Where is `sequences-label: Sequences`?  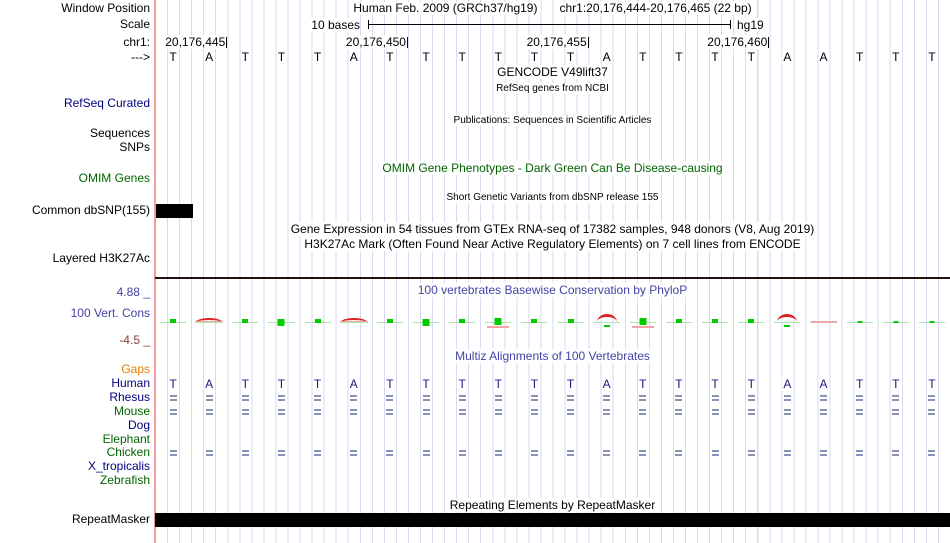 sequences-label: Sequences is located at coordinates (119, 133).